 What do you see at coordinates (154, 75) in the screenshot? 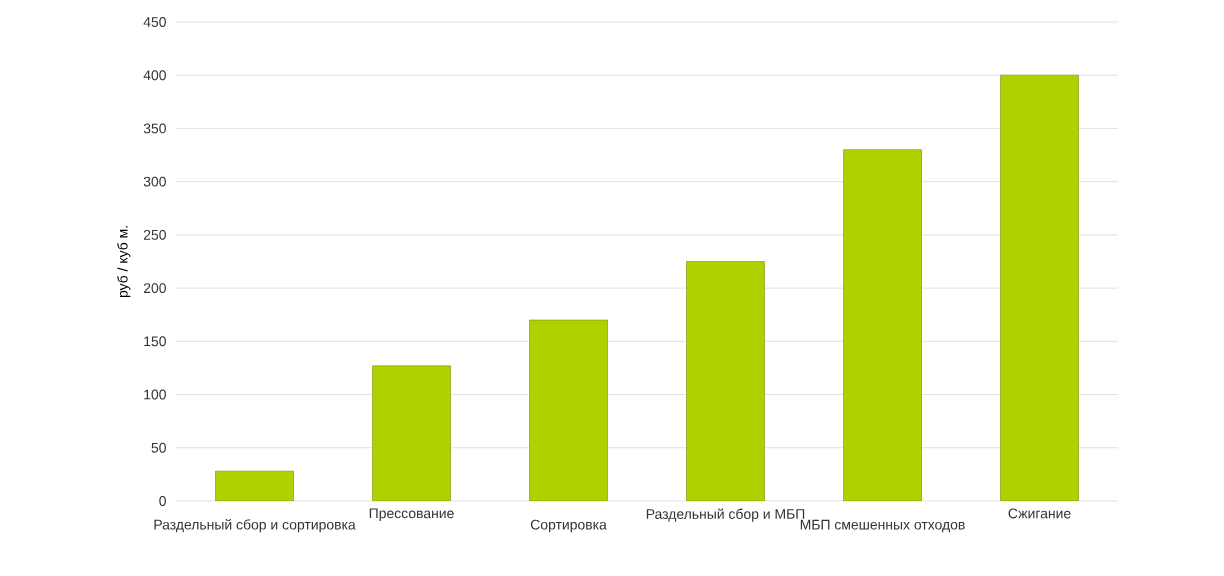
I see `y-tick-label: 400` at bounding box center [154, 75].